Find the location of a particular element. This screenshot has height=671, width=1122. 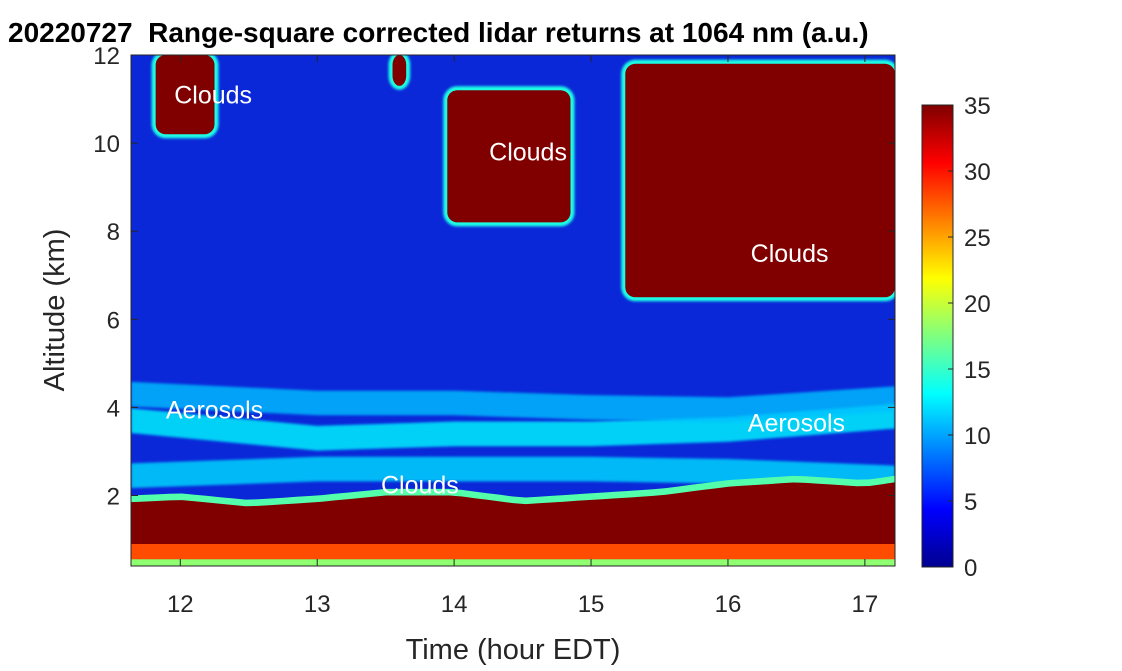

boundary-layer-surface is located at coordinates (513, 562).